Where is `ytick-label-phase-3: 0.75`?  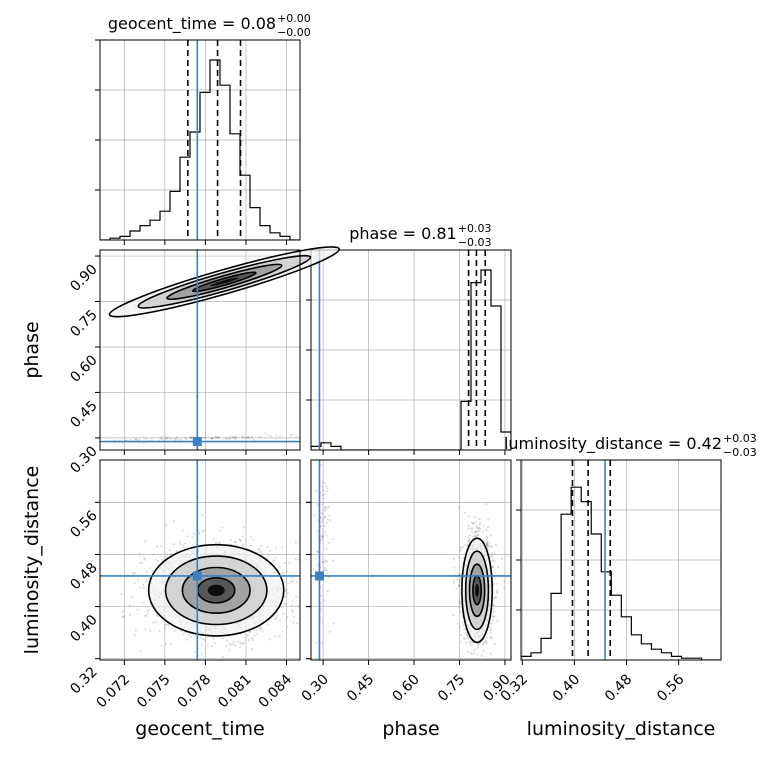
ytick-label-phase-3: 0.75 is located at coordinates (83, 323).